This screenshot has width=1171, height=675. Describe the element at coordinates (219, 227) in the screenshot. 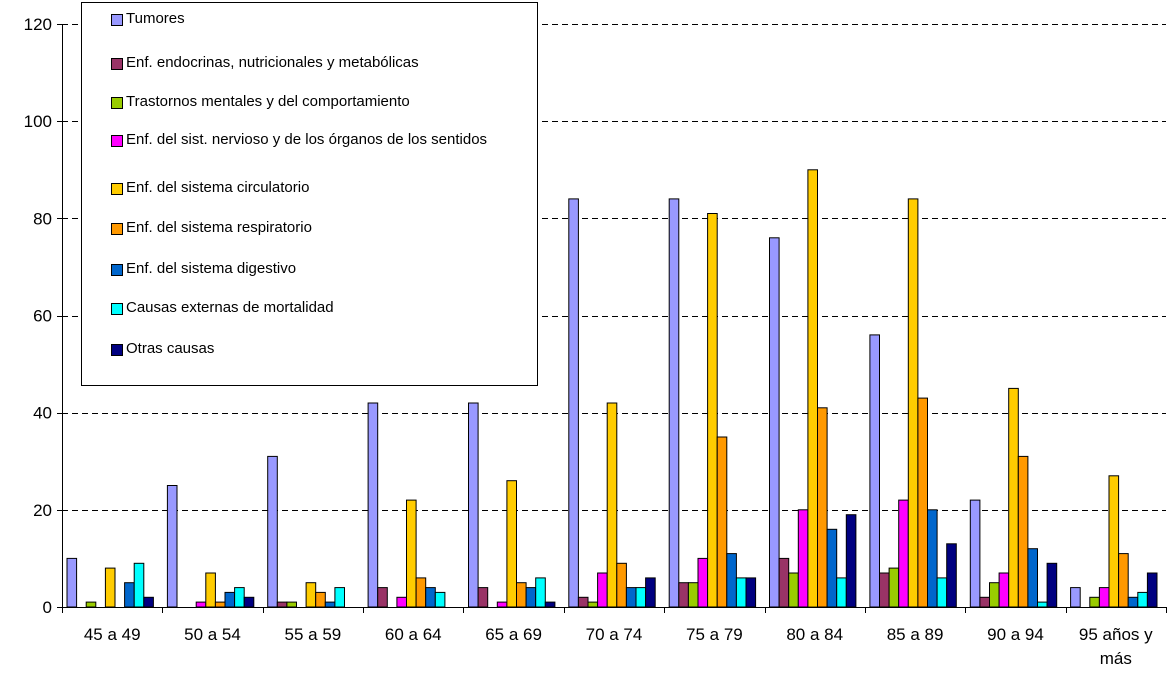

I see `legend-label: Enf. del sistema respiratorio` at that location.